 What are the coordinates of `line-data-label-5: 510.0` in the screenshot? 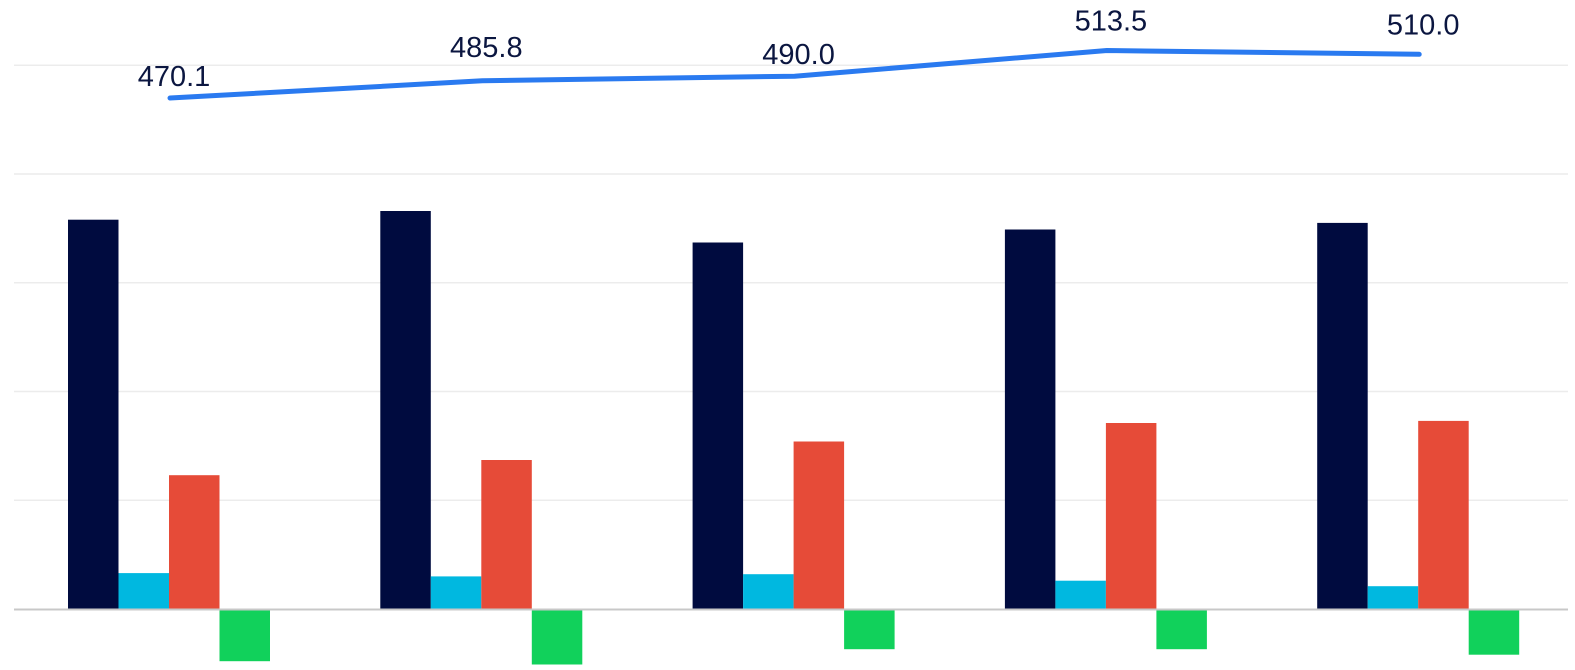 It's located at (1423, 25).